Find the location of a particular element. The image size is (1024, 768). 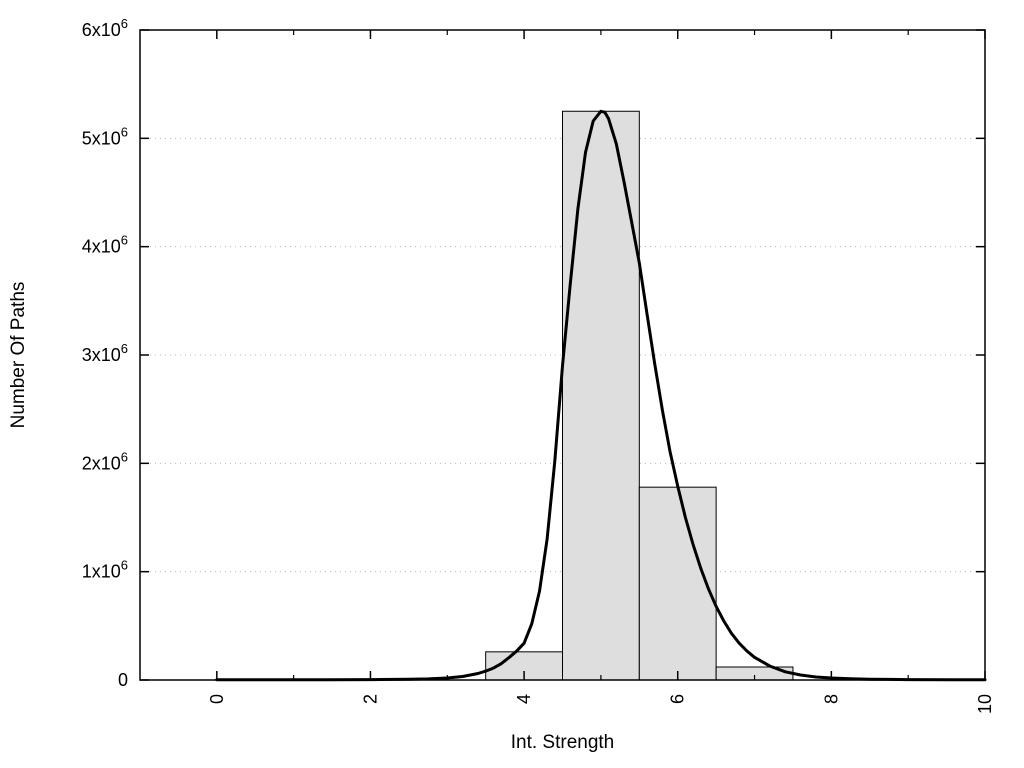

y-tick-label: 0 is located at coordinates (123, 680).